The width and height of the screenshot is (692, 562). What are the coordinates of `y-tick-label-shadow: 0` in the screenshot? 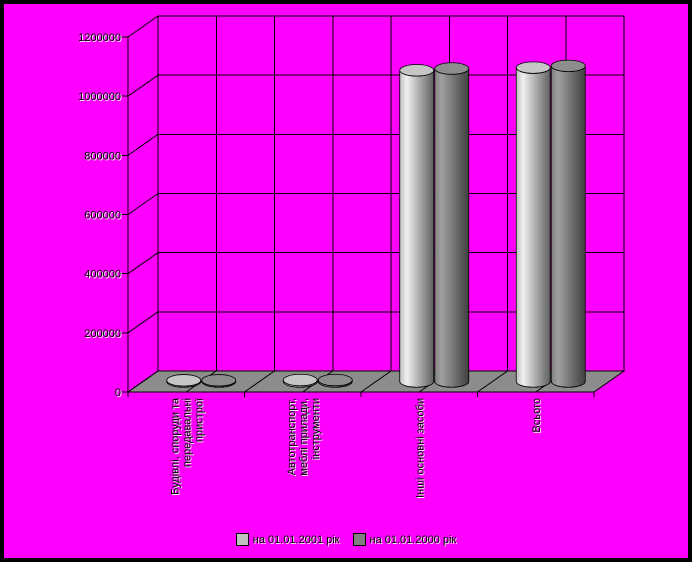 It's located at (119, 394).